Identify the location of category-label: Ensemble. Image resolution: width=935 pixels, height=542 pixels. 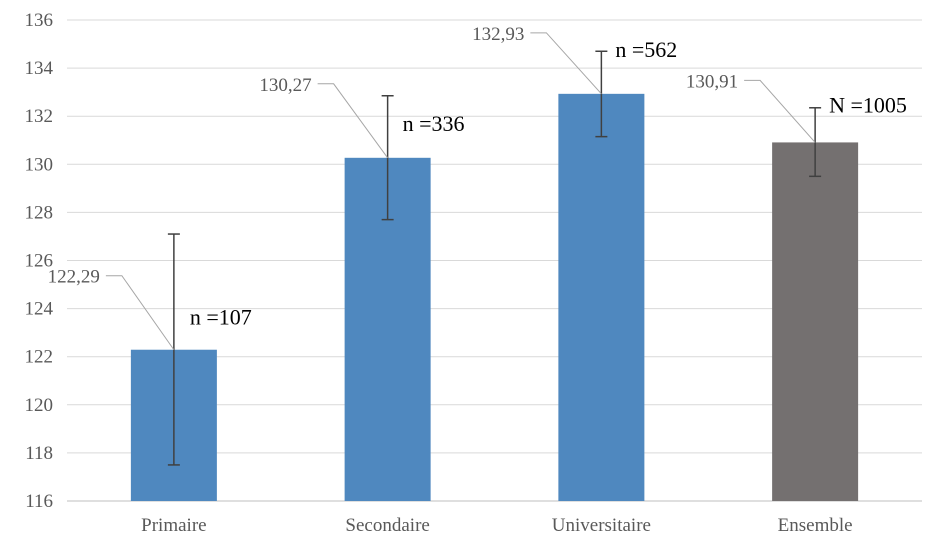
(815, 525).